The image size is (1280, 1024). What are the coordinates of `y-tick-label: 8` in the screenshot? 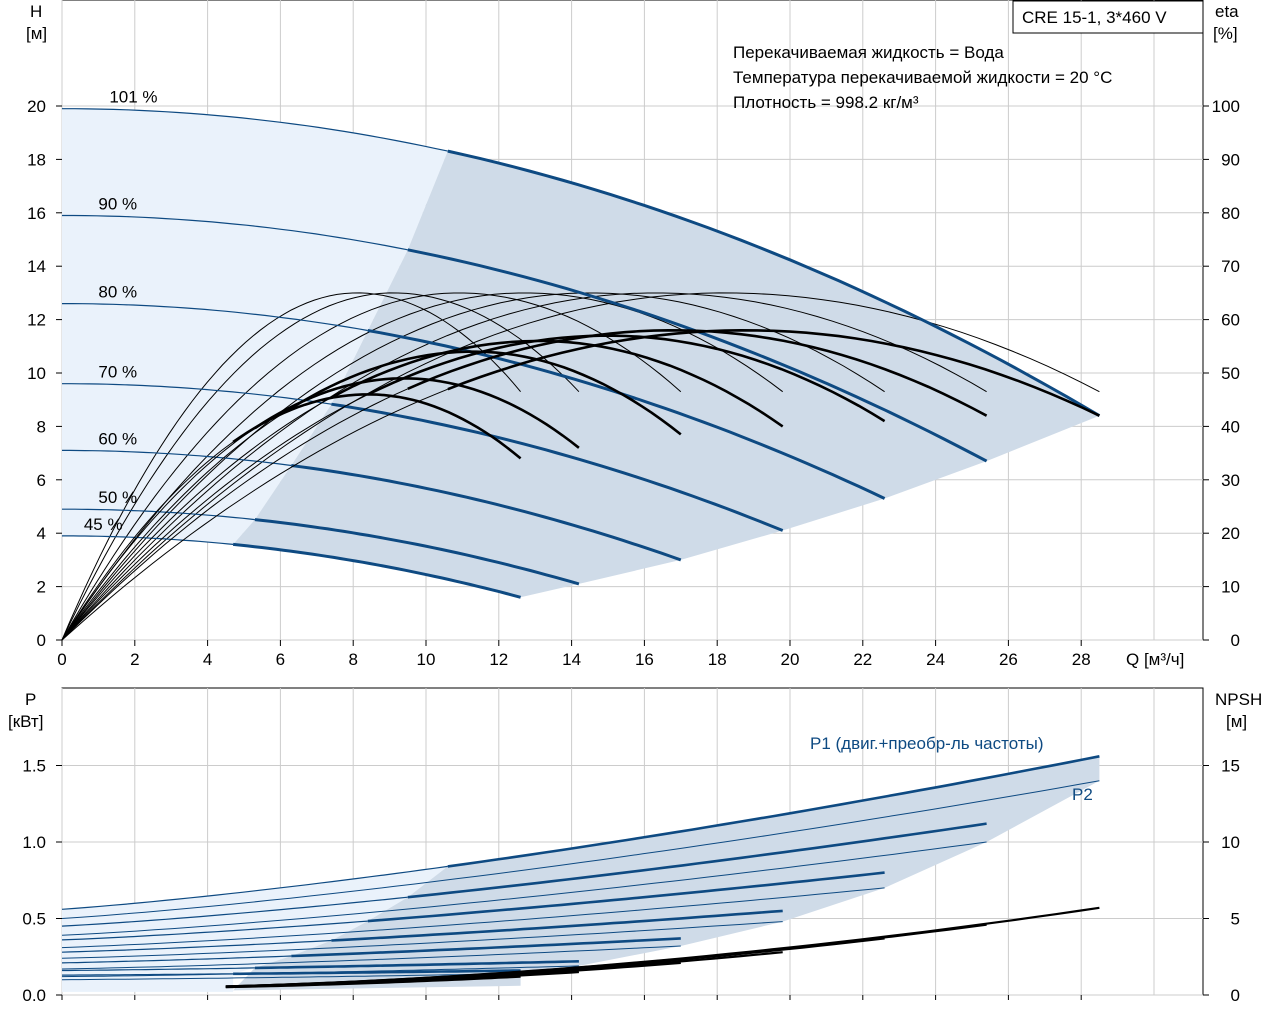 It's located at (41, 426).